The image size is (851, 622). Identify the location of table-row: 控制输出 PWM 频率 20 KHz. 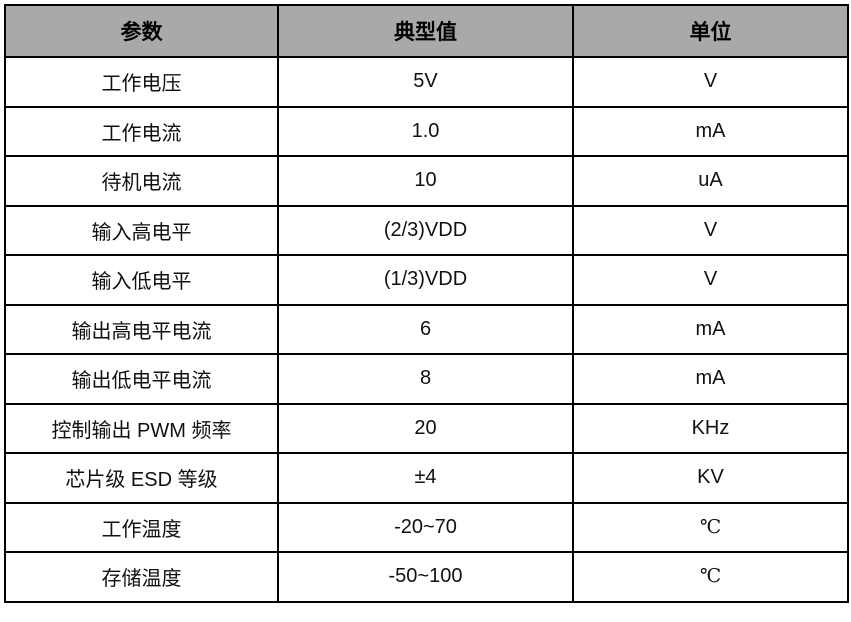
(426, 428).